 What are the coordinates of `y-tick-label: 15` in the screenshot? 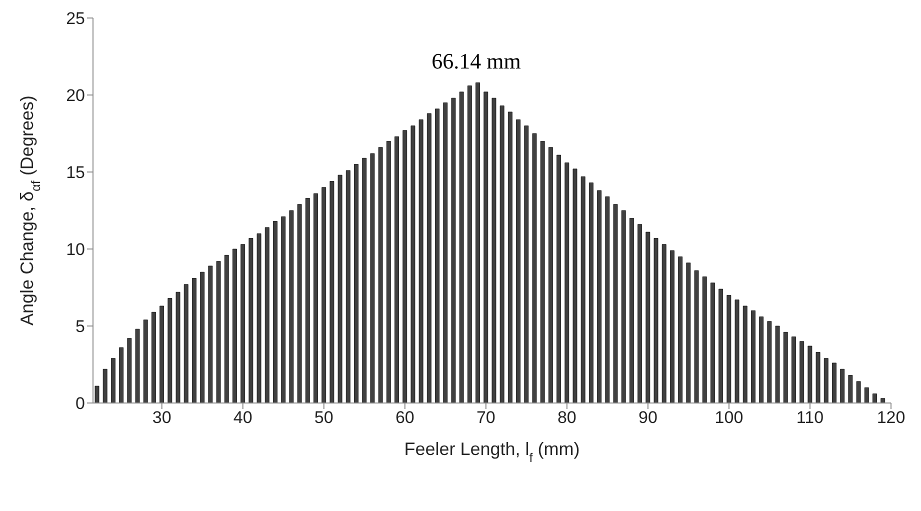 It's located at (75, 172).